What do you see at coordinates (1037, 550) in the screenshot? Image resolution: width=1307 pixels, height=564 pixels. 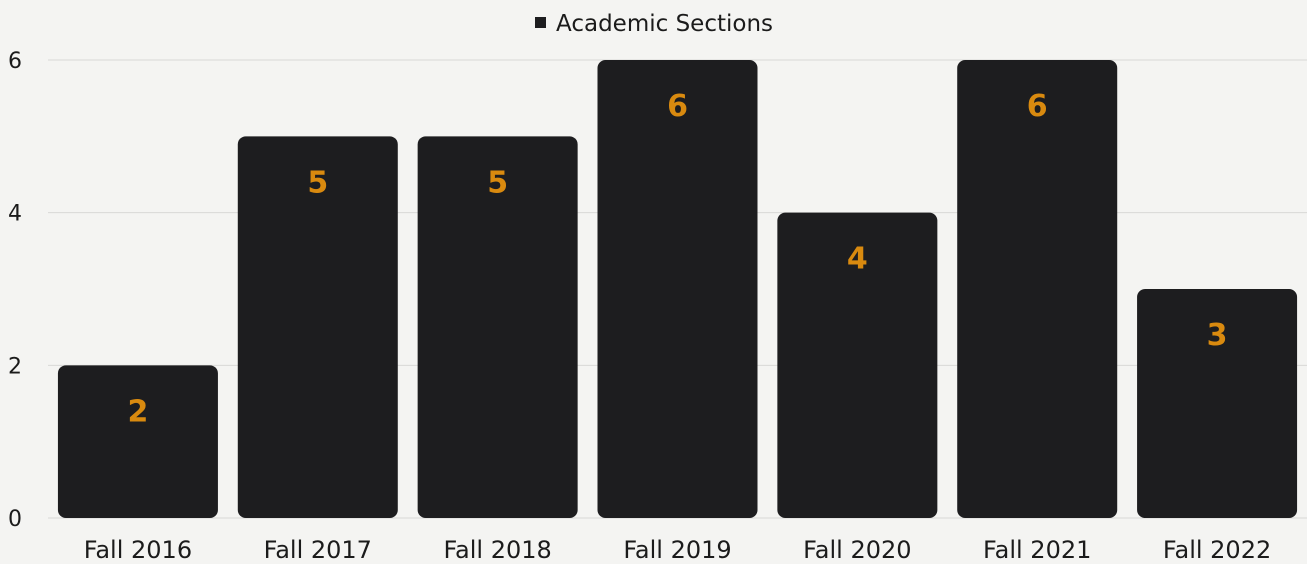 I see `x-tick-label: Fall 2021` at bounding box center [1037, 550].